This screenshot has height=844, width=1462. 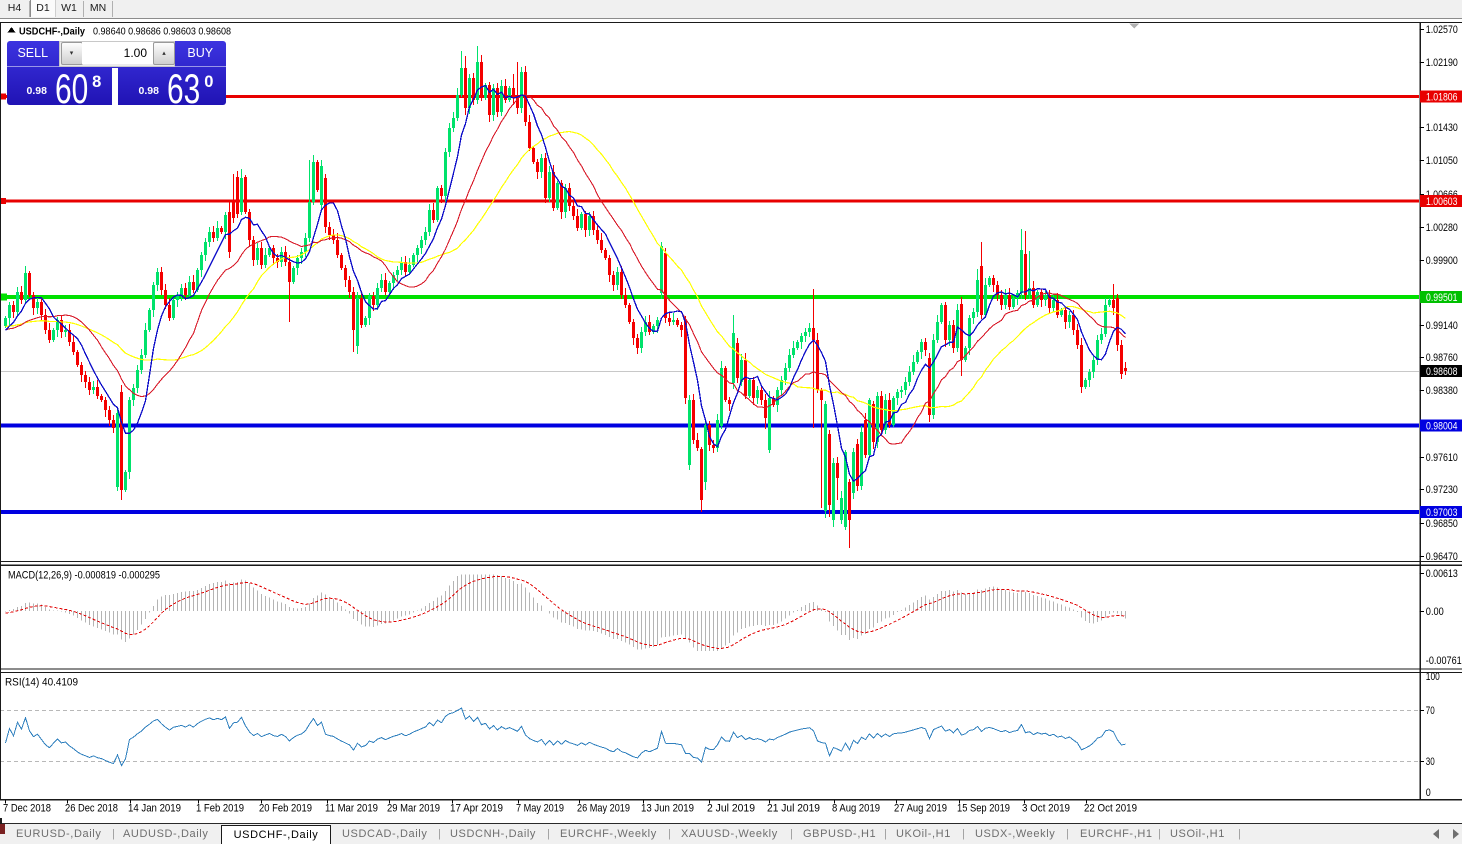 I want to click on svg-text: 7 May 2019, so click(x=540, y=809).